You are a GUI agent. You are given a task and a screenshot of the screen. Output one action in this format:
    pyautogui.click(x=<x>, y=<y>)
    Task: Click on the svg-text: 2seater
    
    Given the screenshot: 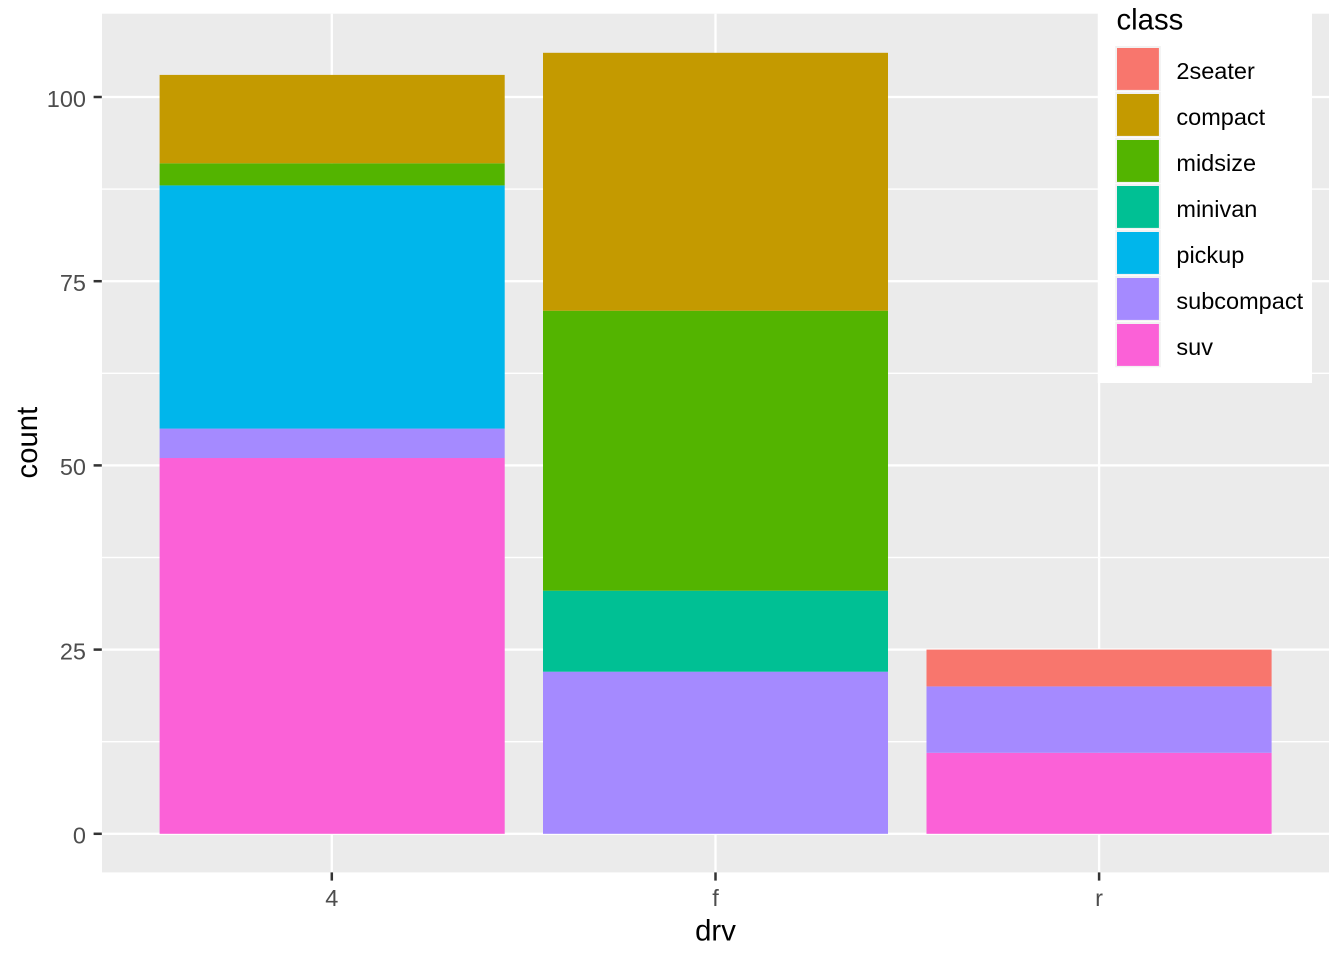 What is the action you would take?
    pyautogui.click(x=1215, y=71)
    